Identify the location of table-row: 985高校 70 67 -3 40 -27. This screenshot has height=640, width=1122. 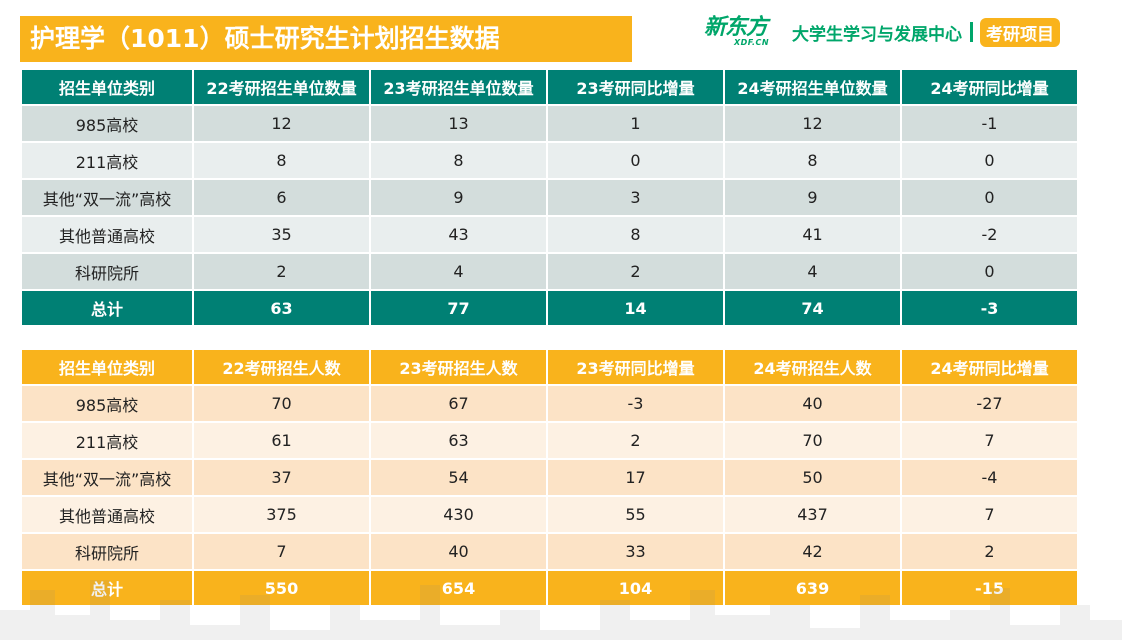
(549, 404).